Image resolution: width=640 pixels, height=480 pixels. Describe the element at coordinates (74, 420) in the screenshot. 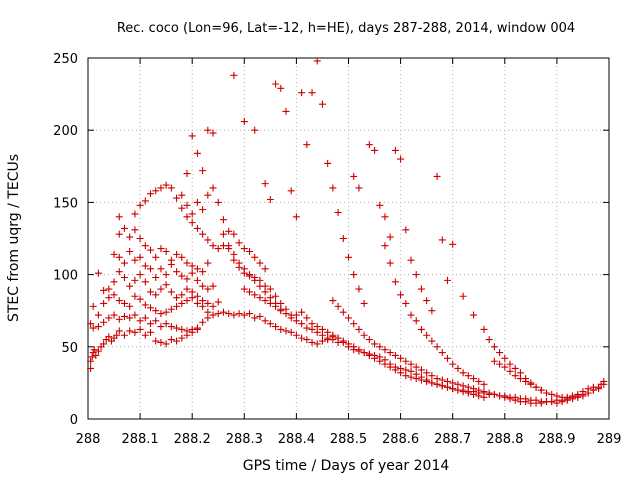

I see `y-tick-label: 0` at that location.